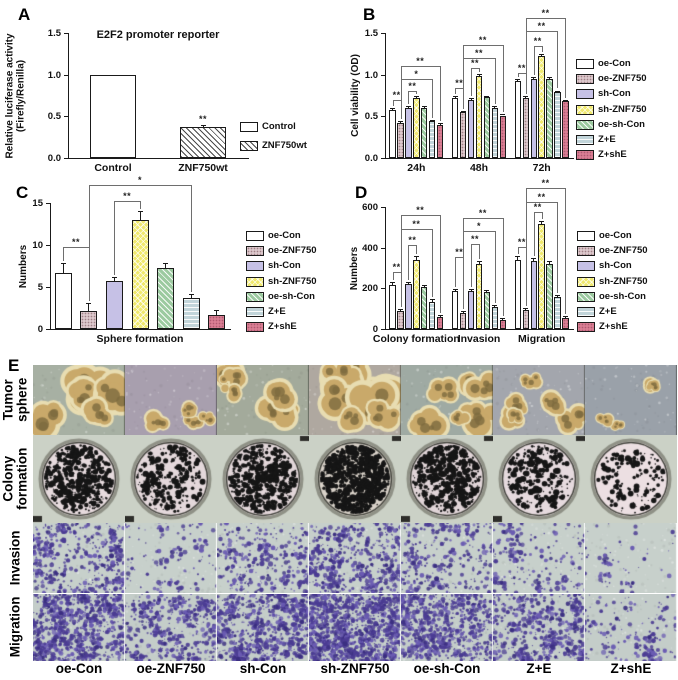 Image resolution: width=678 pixels, height=680 pixels. I want to click on micro-column-label-Z+shE: Z+shE, so click(631, 668).